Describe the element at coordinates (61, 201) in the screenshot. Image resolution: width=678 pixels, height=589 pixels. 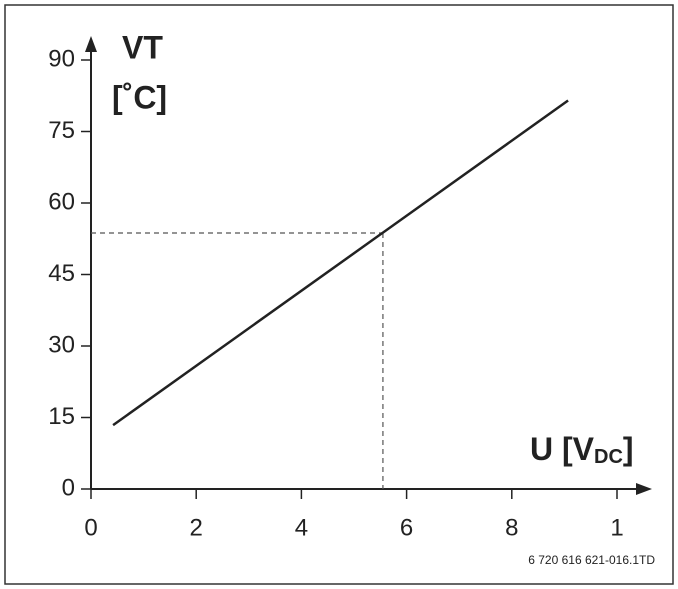
I see `y-tick-label: 60` at that location.